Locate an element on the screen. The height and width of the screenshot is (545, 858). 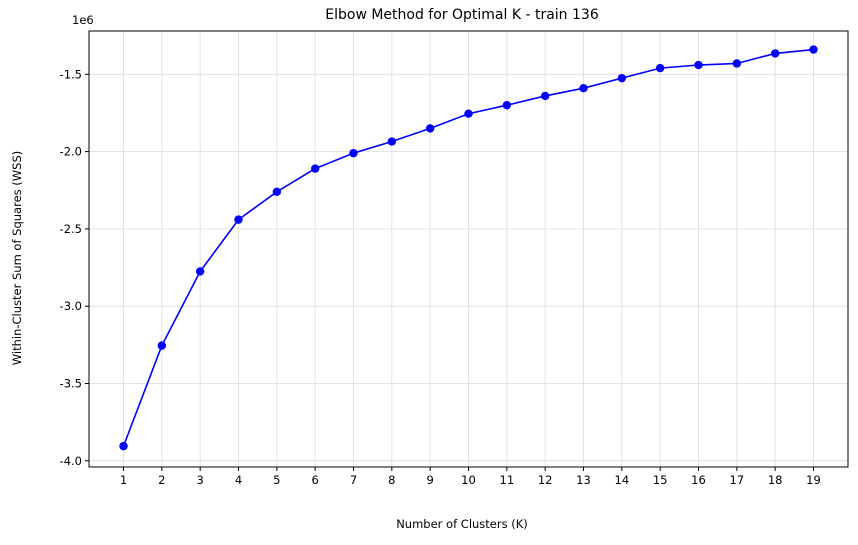
x-axis-label: Number of Clusters (K) is located at coordinates (462, 524).